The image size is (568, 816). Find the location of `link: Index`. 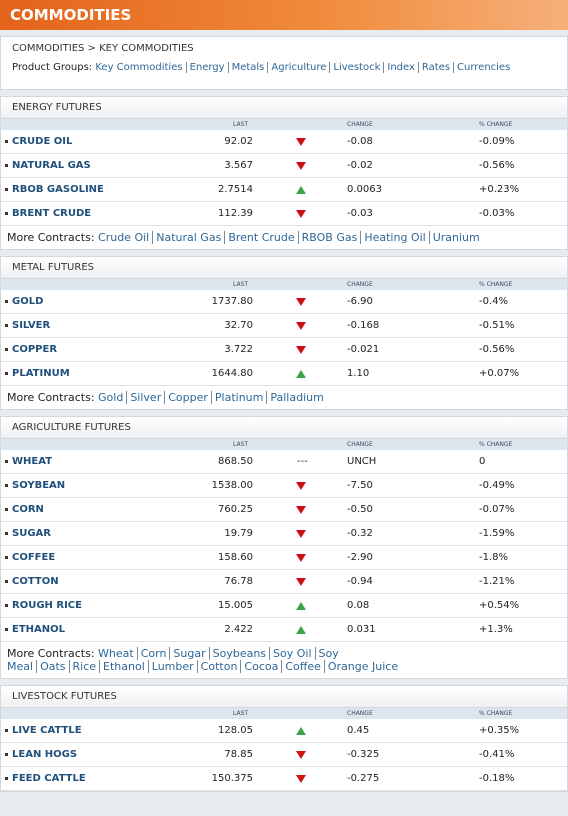

link: Index is located at coordinates (399, 67).